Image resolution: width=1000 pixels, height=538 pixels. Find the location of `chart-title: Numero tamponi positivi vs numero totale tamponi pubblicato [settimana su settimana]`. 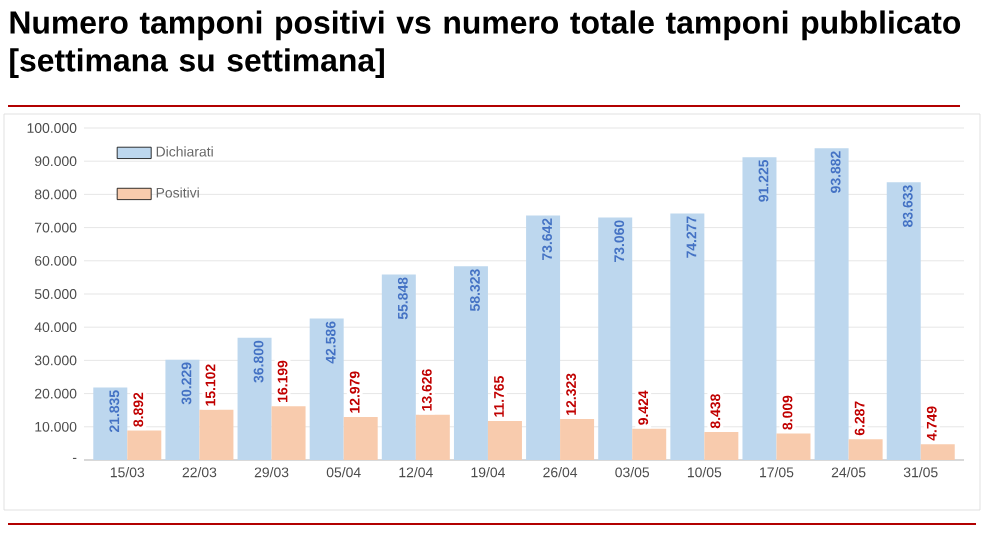

chart-title: Numero tamponi positivi vs numero totale tamponi pubblicato [settimana su settimana] is located at coordinates (485, 44).